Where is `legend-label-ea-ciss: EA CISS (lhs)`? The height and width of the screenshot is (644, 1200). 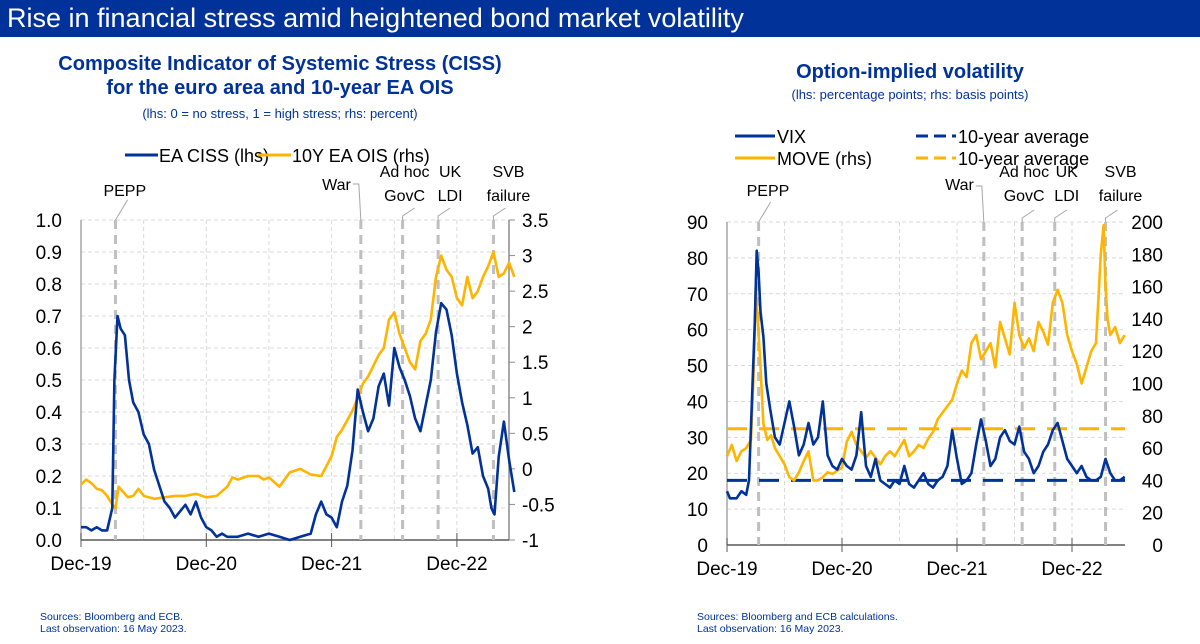
legend-label-ea-ciss: EA CISS (lhs) is located at coordinates (214, 156).